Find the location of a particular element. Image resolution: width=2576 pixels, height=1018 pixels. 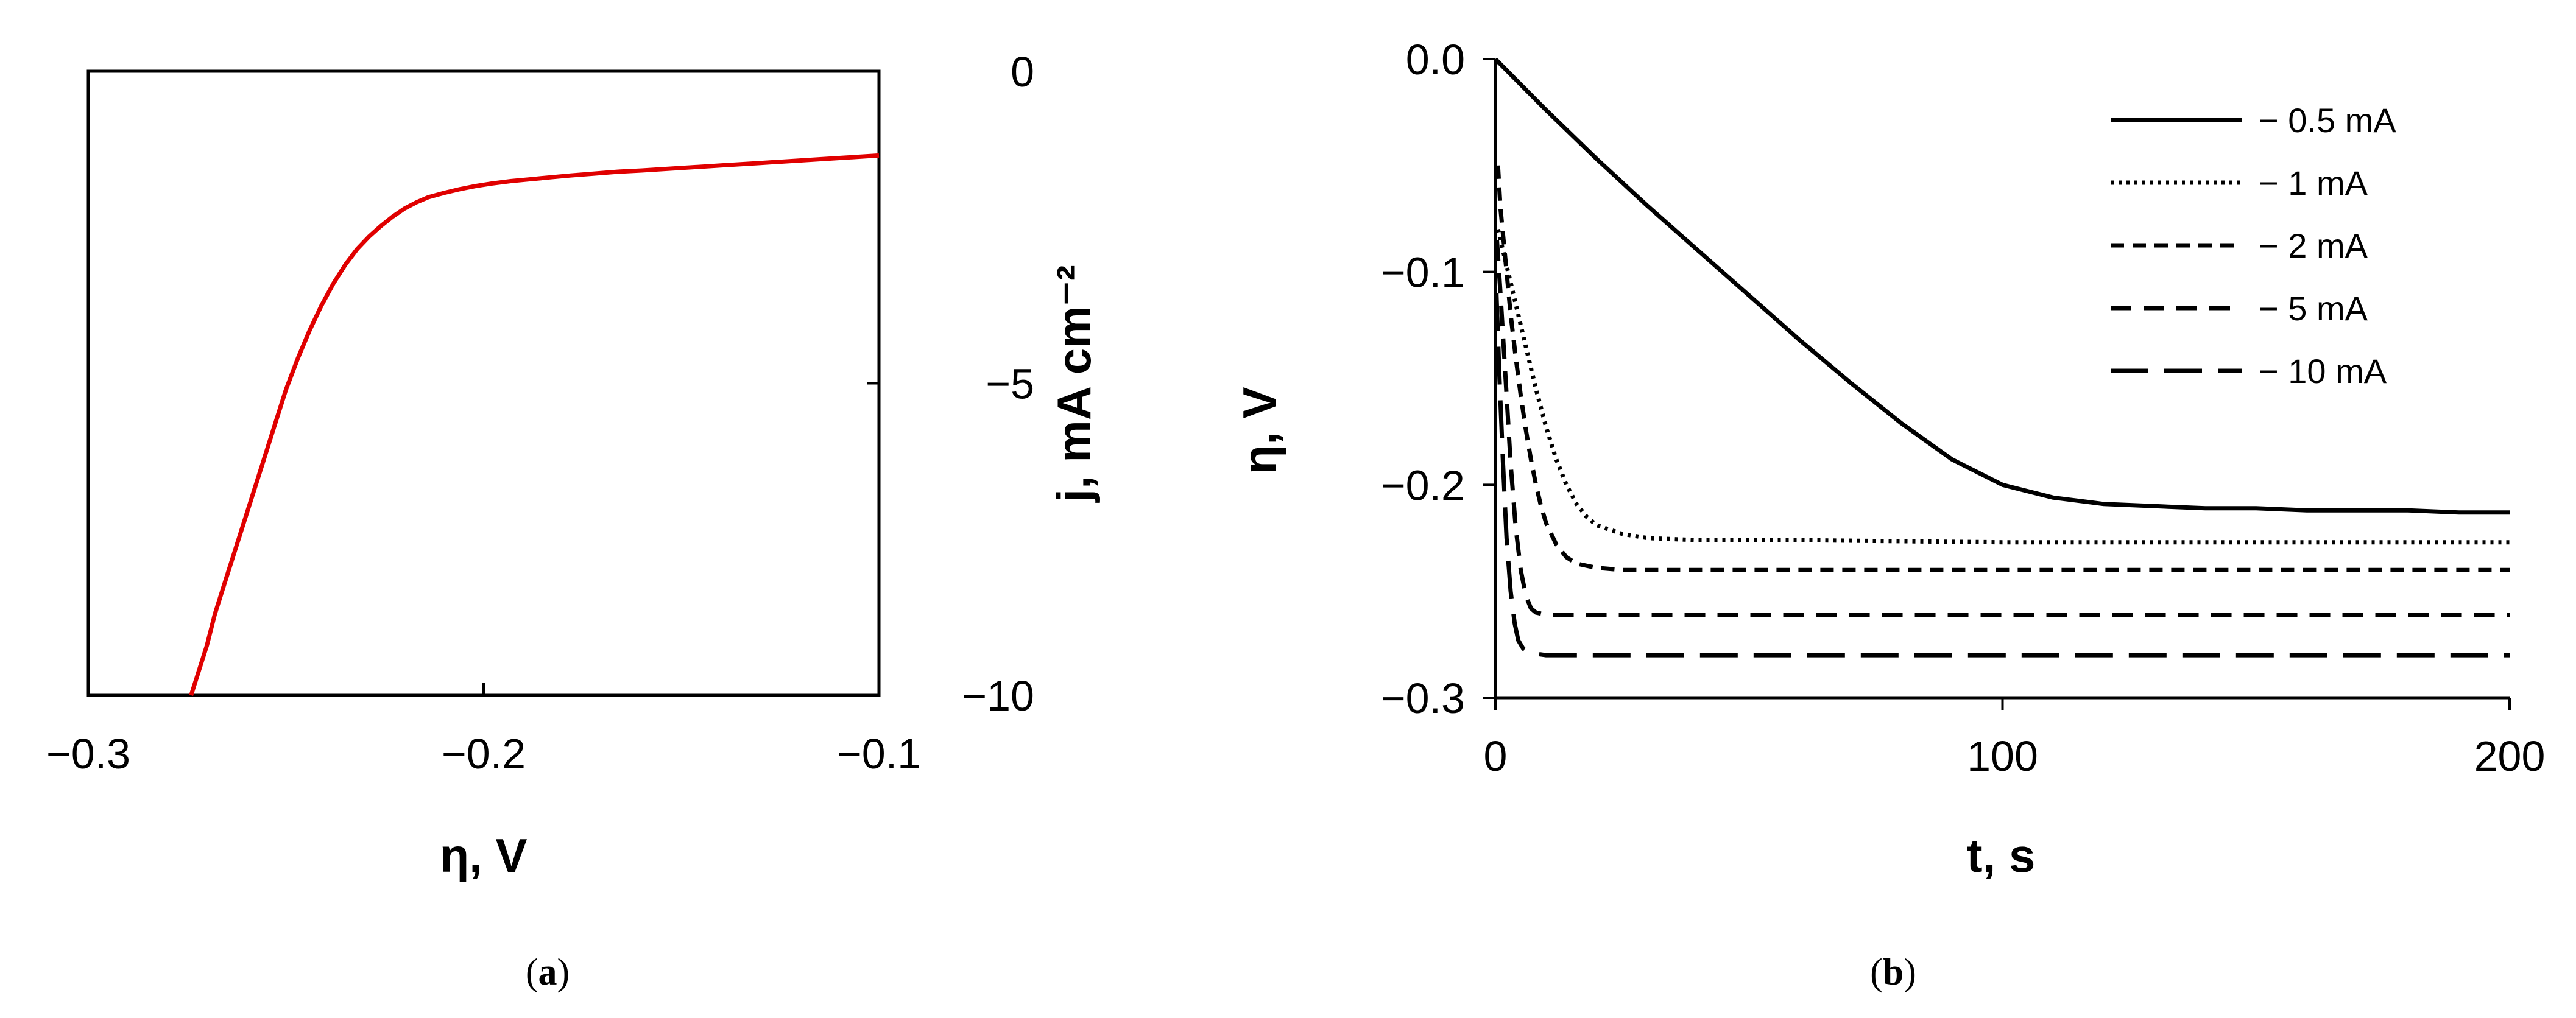

x-tick-label: 100 is located at coordinates (2003, 756).